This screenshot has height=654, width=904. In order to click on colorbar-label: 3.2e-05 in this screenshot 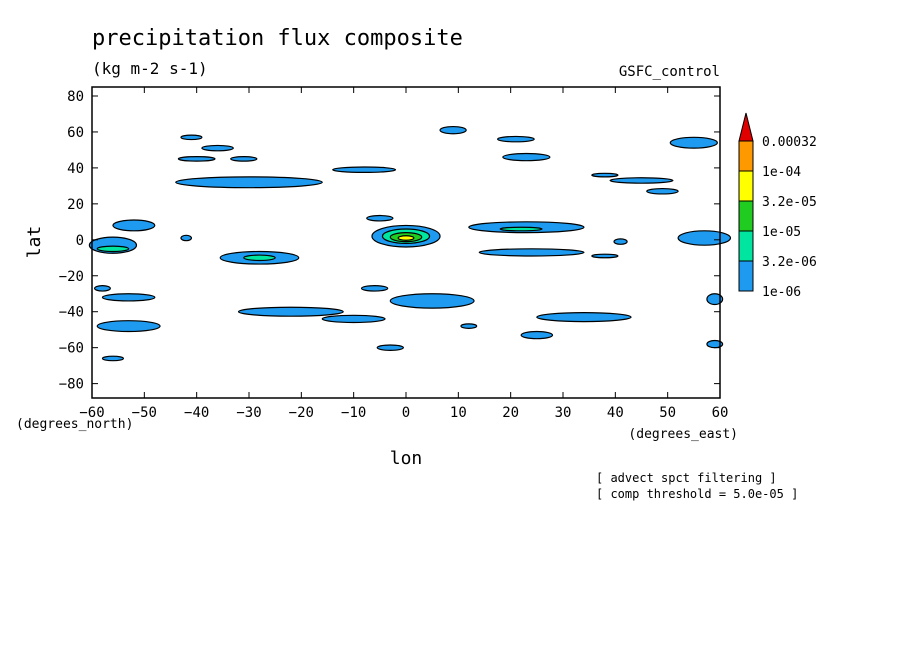, I will do `click(789, 202)`.